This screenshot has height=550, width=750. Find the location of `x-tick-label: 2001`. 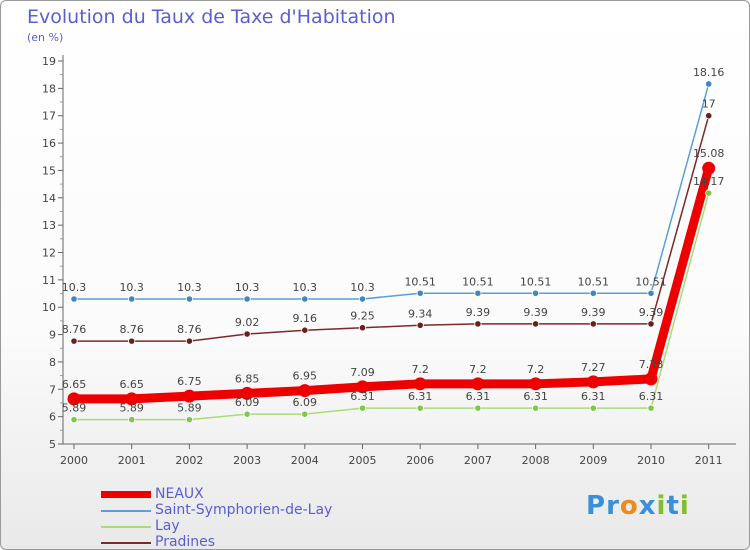

x-tick-label: 2001 is located at coordinates (132, 460).